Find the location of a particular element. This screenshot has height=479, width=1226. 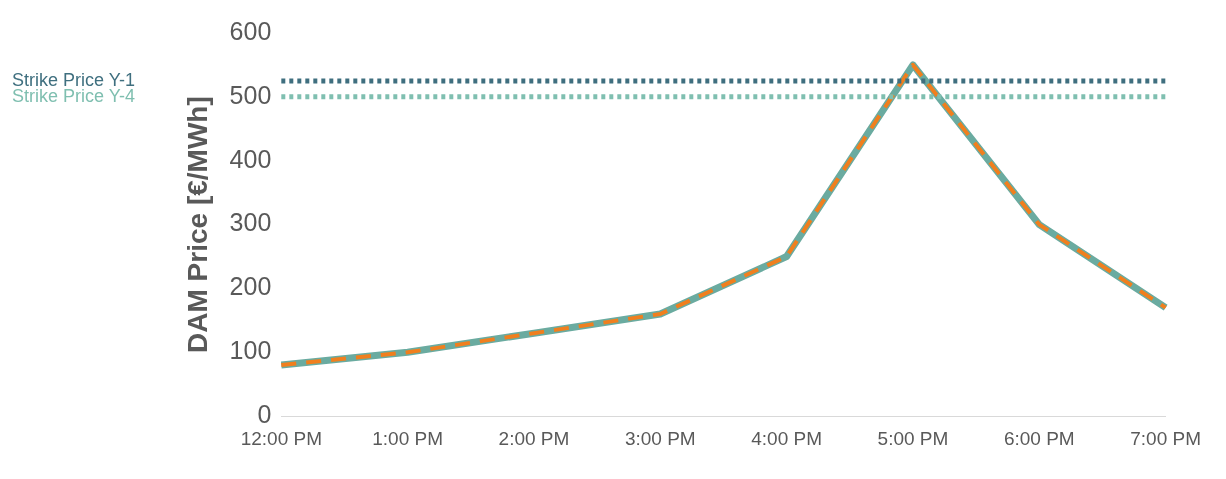

x-tick-label: 3:00 PM is located at coordinates (660, 438).